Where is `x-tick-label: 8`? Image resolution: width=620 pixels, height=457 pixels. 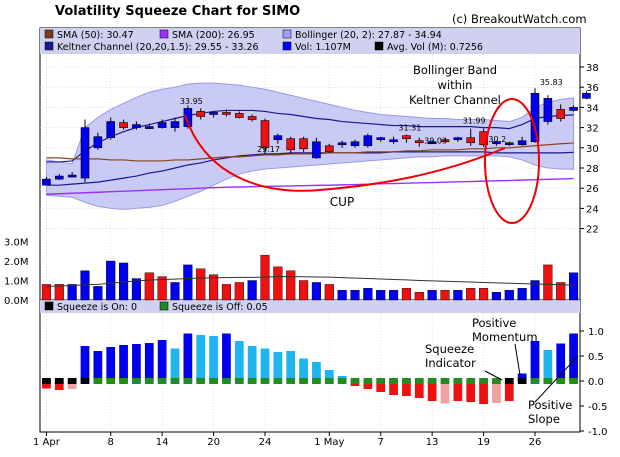 x-tick-label: 8 is located at coordinates (111, 442).